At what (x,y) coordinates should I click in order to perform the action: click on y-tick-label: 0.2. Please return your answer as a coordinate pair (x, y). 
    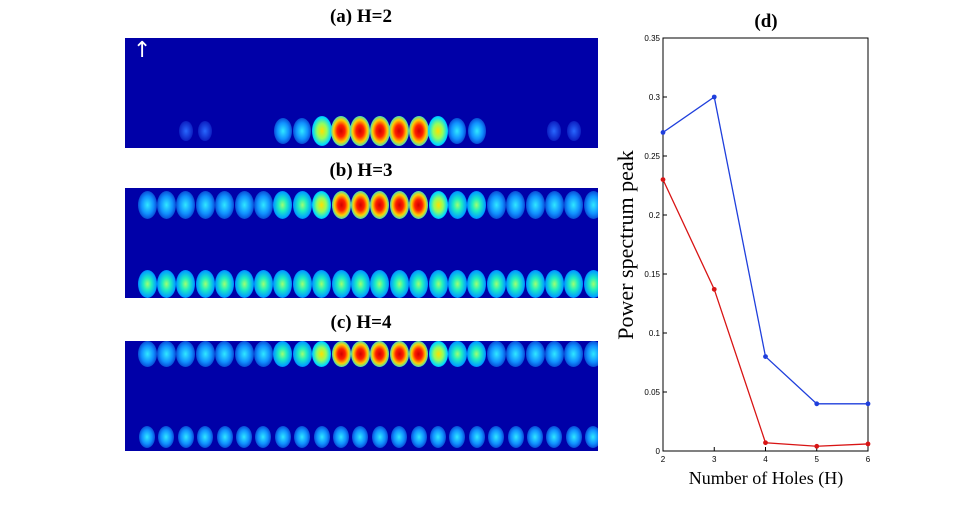
    Looking at the image, I should click on (655, 215).